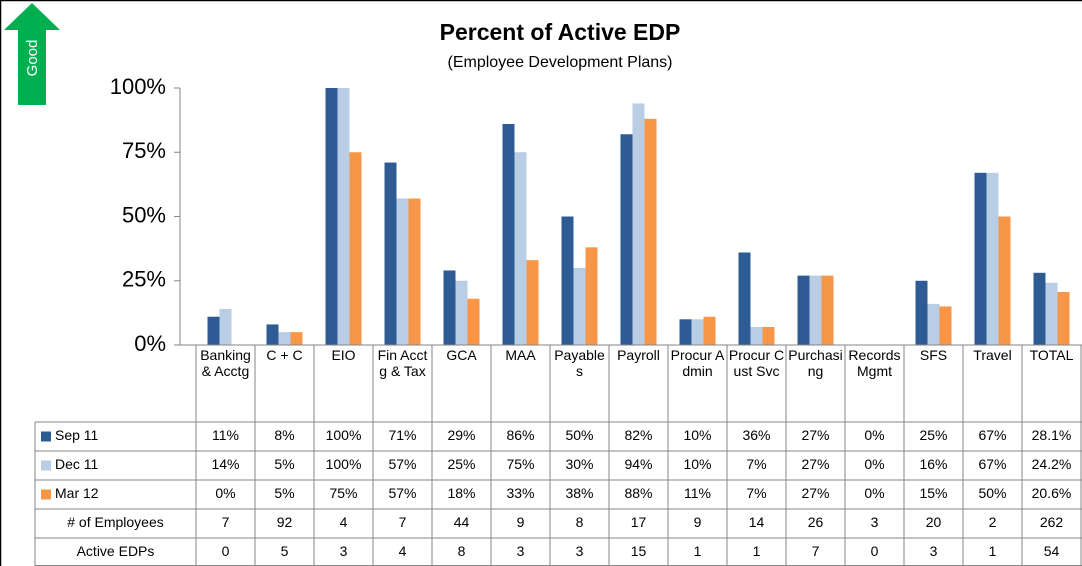 The height and width of the screenshot is (566, 1082). What do you see at coordinates (697, 363) in the screenshot?
I see `x-tick-label: Procur Admin` at bounding box center [697, 363].